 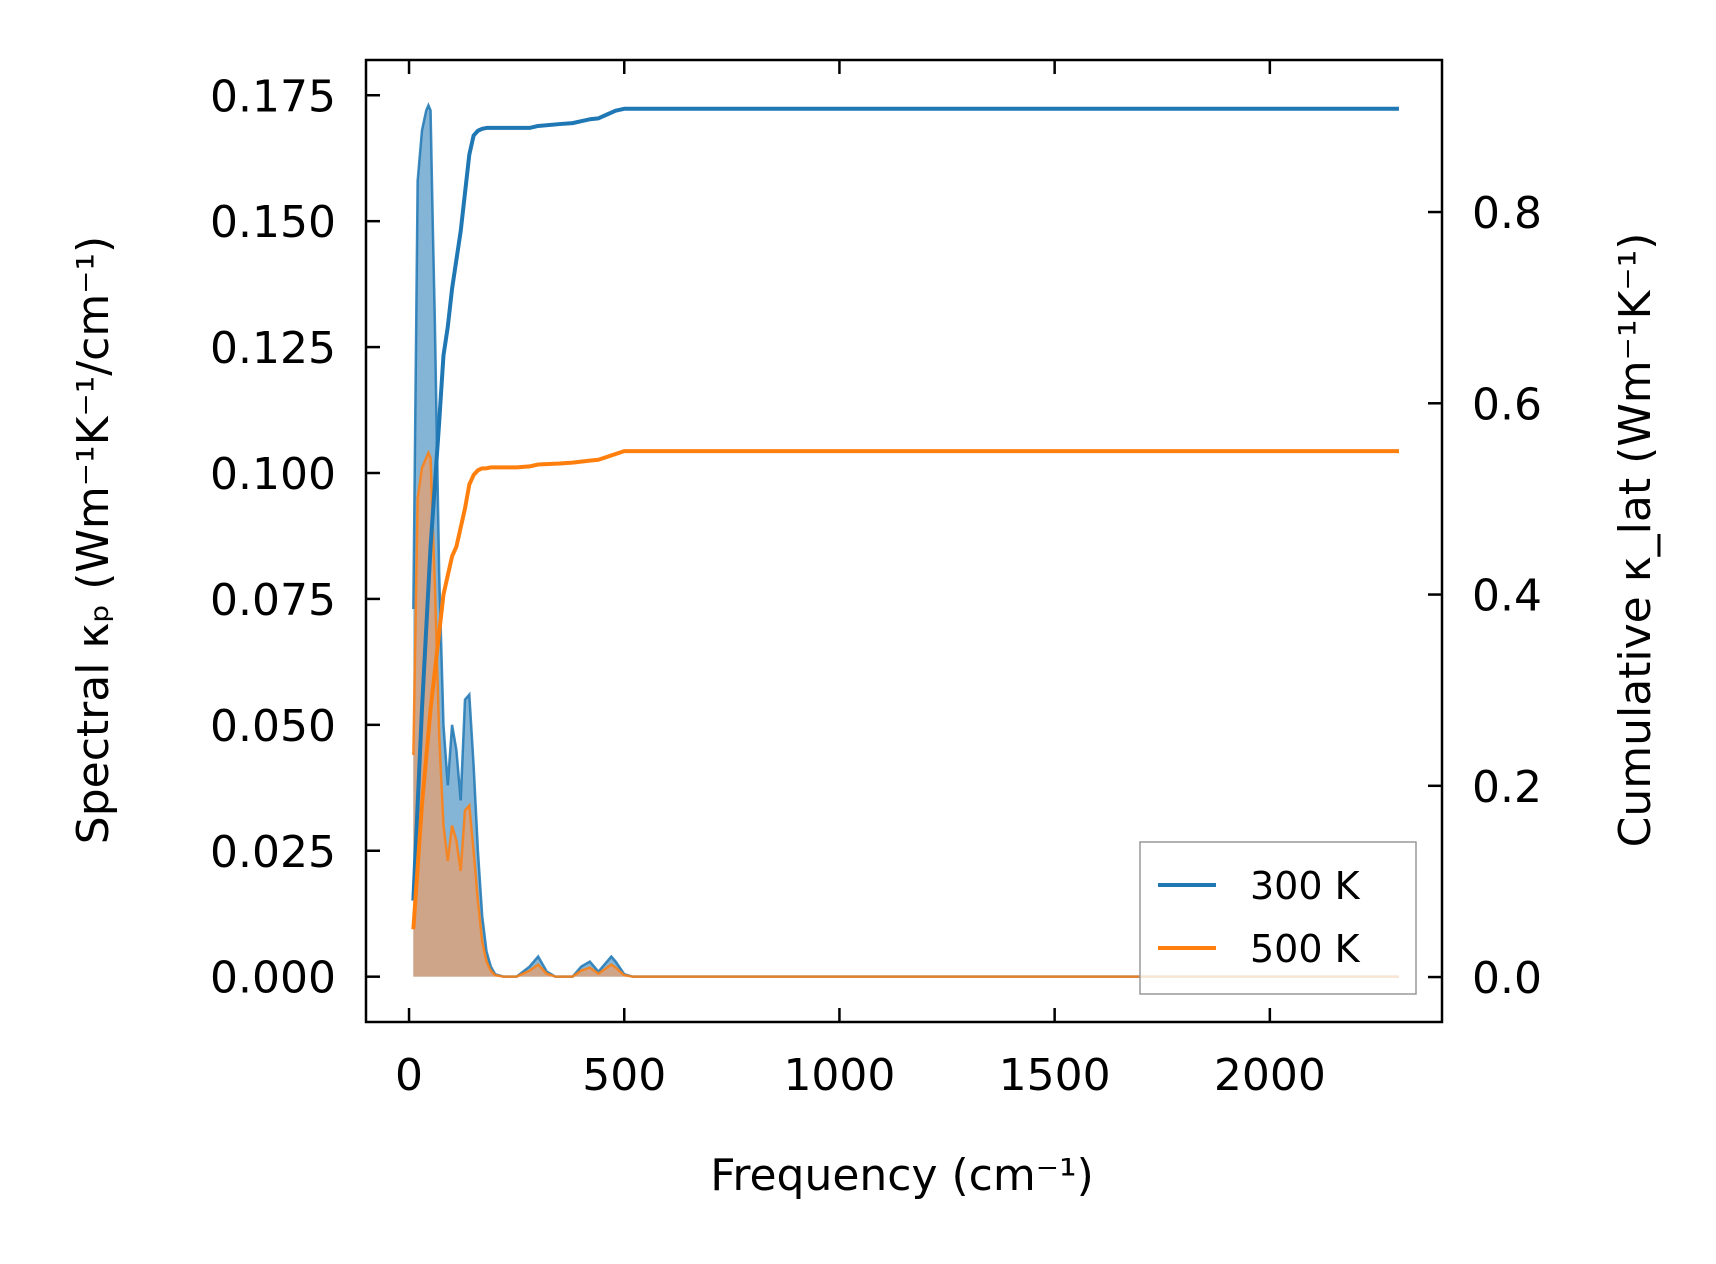 What do you see at coordinates (1270, 1075) in the screenshot?
I see `x-tick-label: 2000` at bounding box center [1270, 1075].